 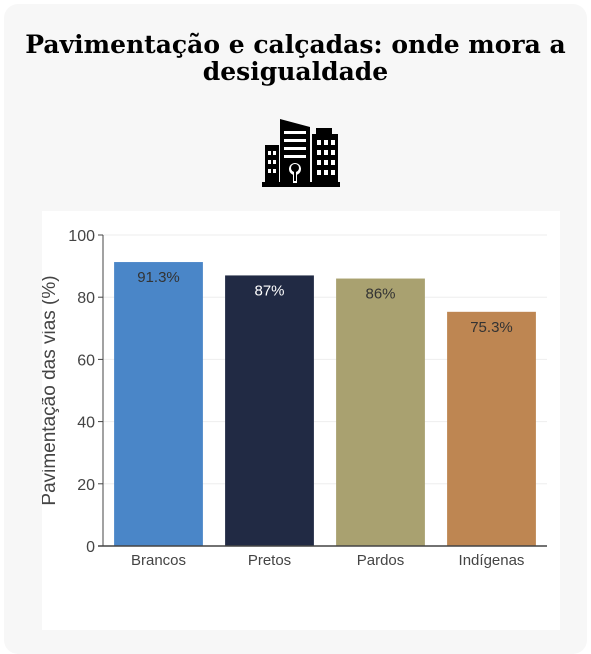 I want to click on bar-data-label: 91.3%, so click(x=158, y=277).